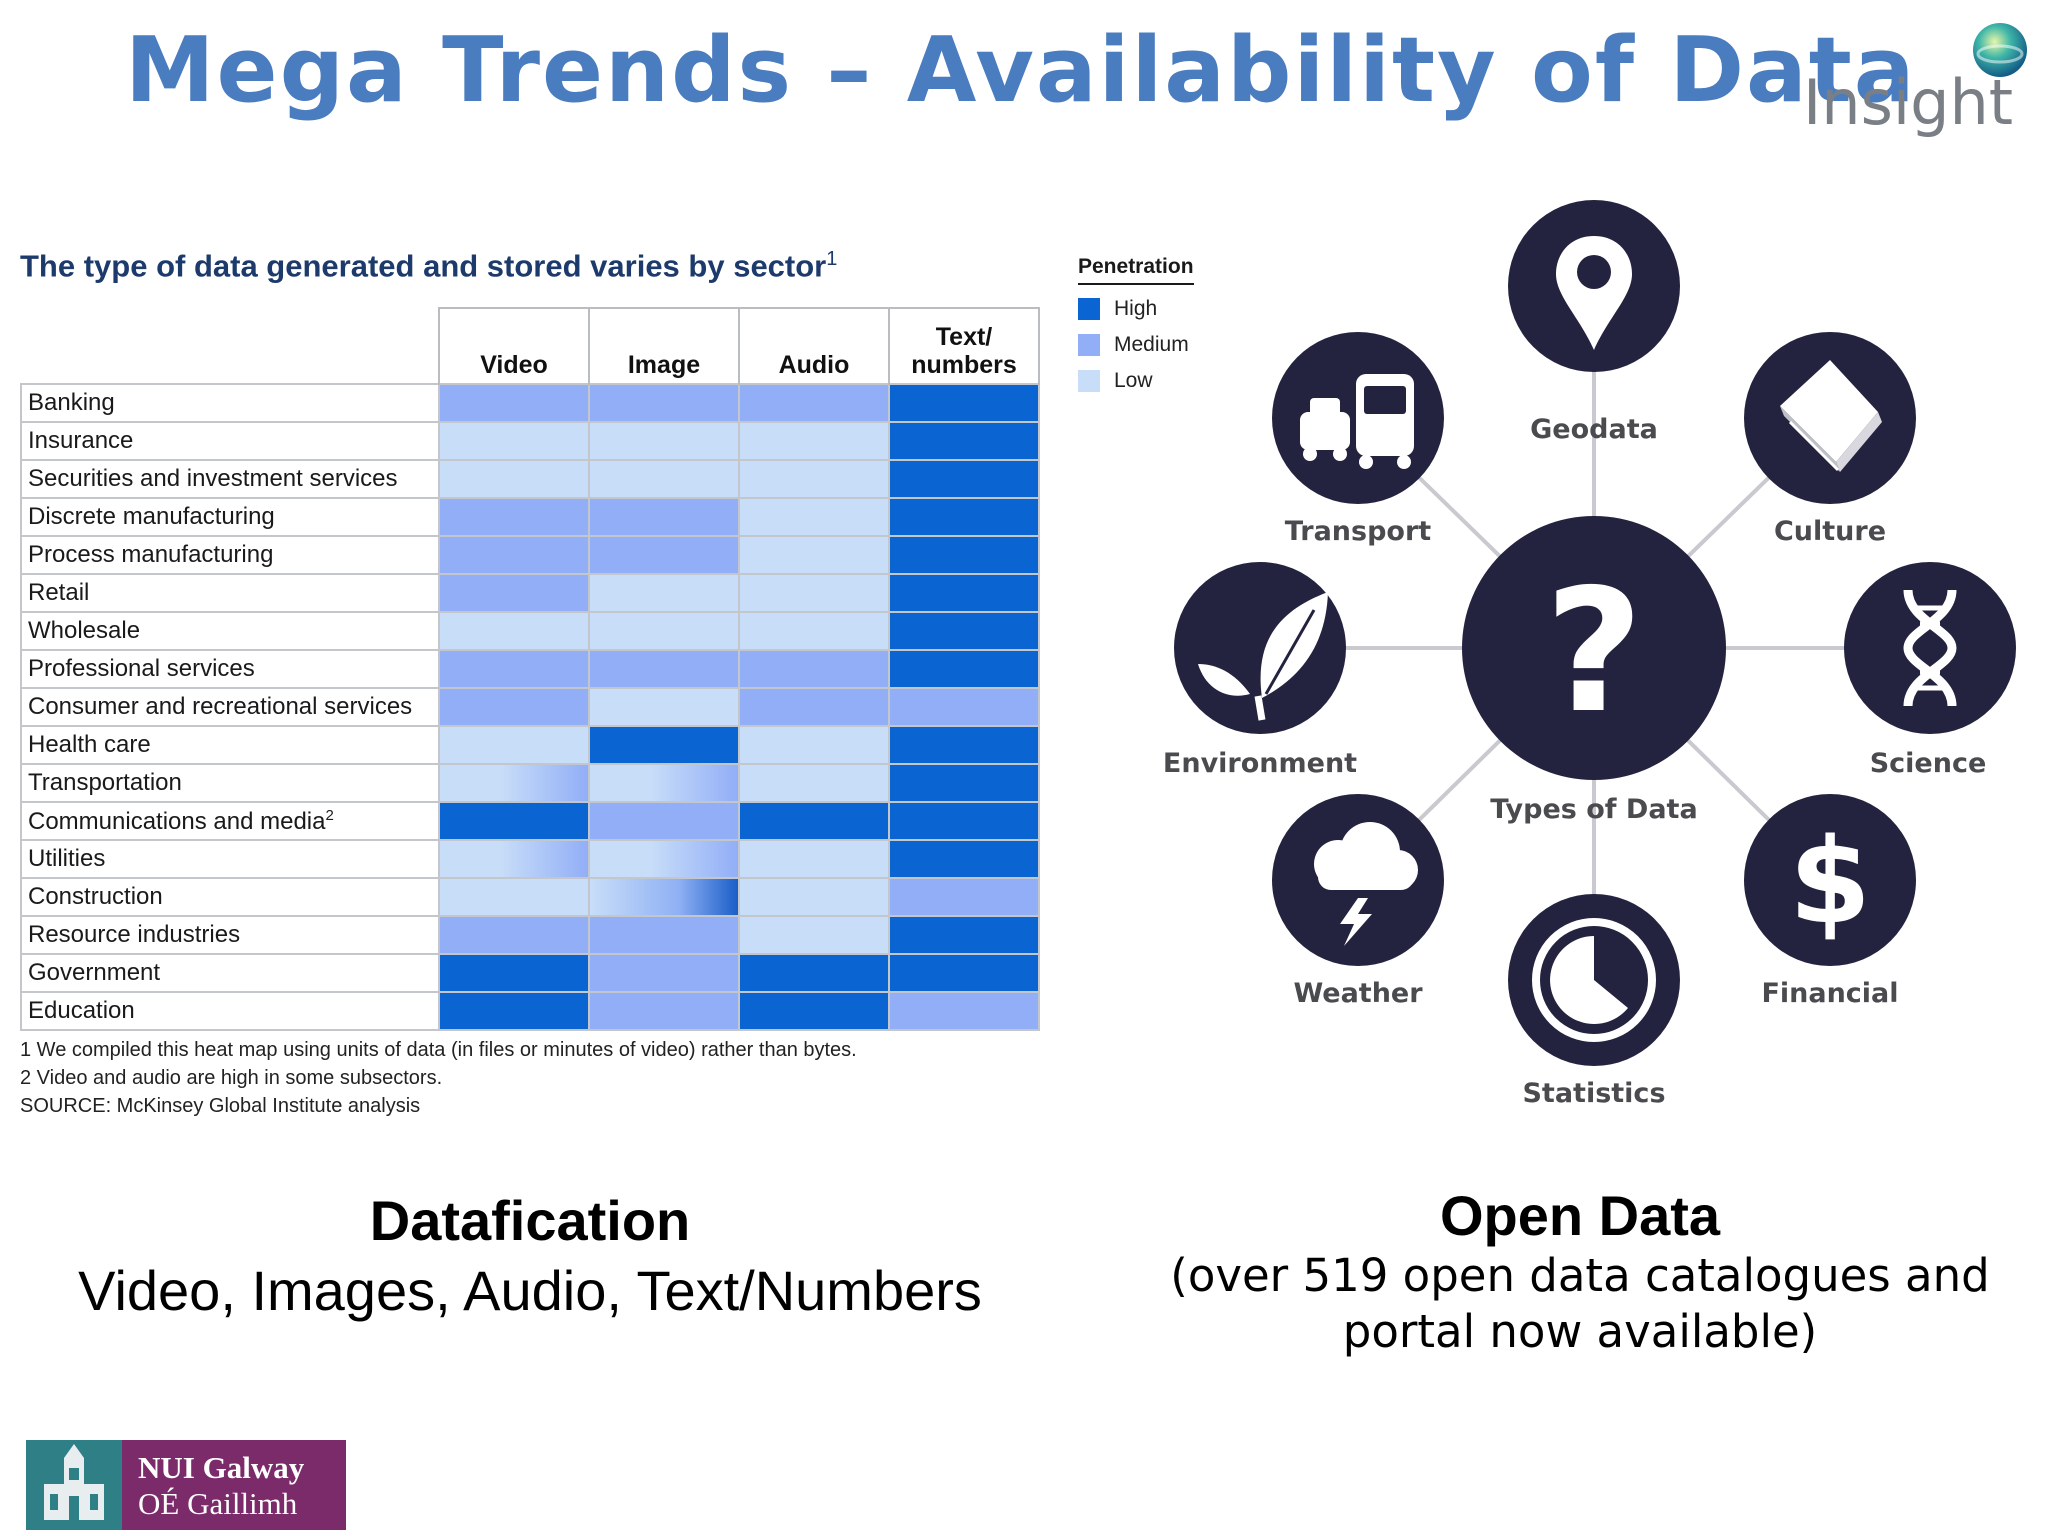 Image resolution: width=2048 pixels, height=1536 pixels. What do you see at coordinates (514, 365) in the screenshot?
I see `column-header-line: Video` at bounding box center [514, 365].